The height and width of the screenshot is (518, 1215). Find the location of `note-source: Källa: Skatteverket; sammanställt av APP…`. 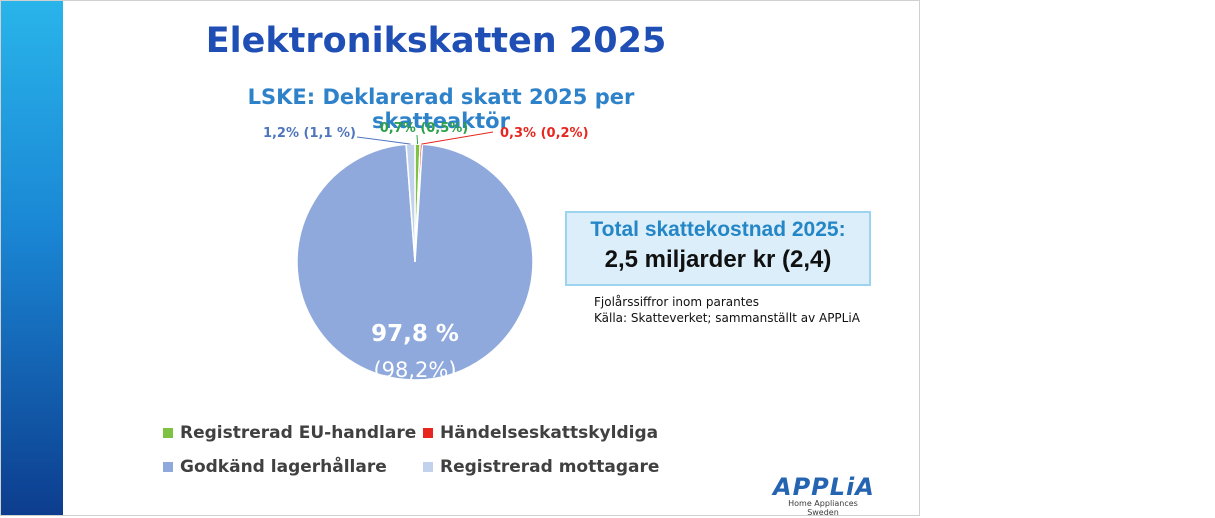

note-source: Källa: Skatteverket; sammanställt av APP… is located at coordinates (727, 318).